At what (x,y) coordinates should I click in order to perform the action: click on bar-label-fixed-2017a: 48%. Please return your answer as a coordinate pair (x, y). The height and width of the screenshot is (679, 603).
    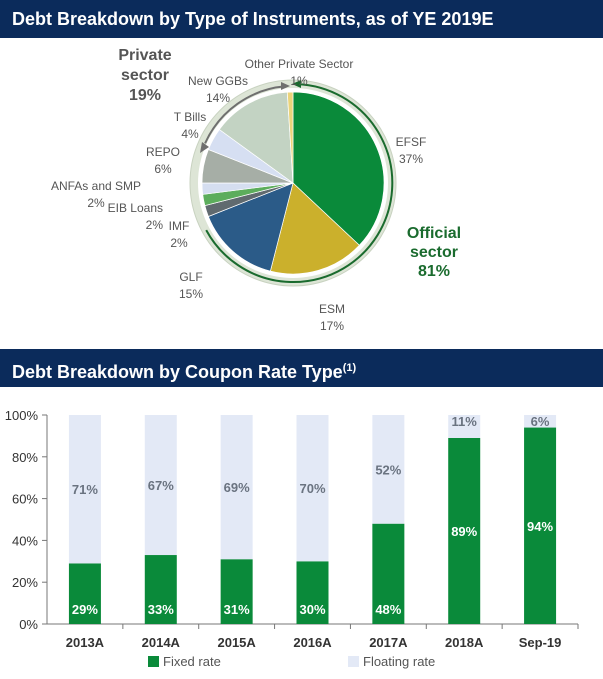
    Looking at the image, I should click on (388, 609).